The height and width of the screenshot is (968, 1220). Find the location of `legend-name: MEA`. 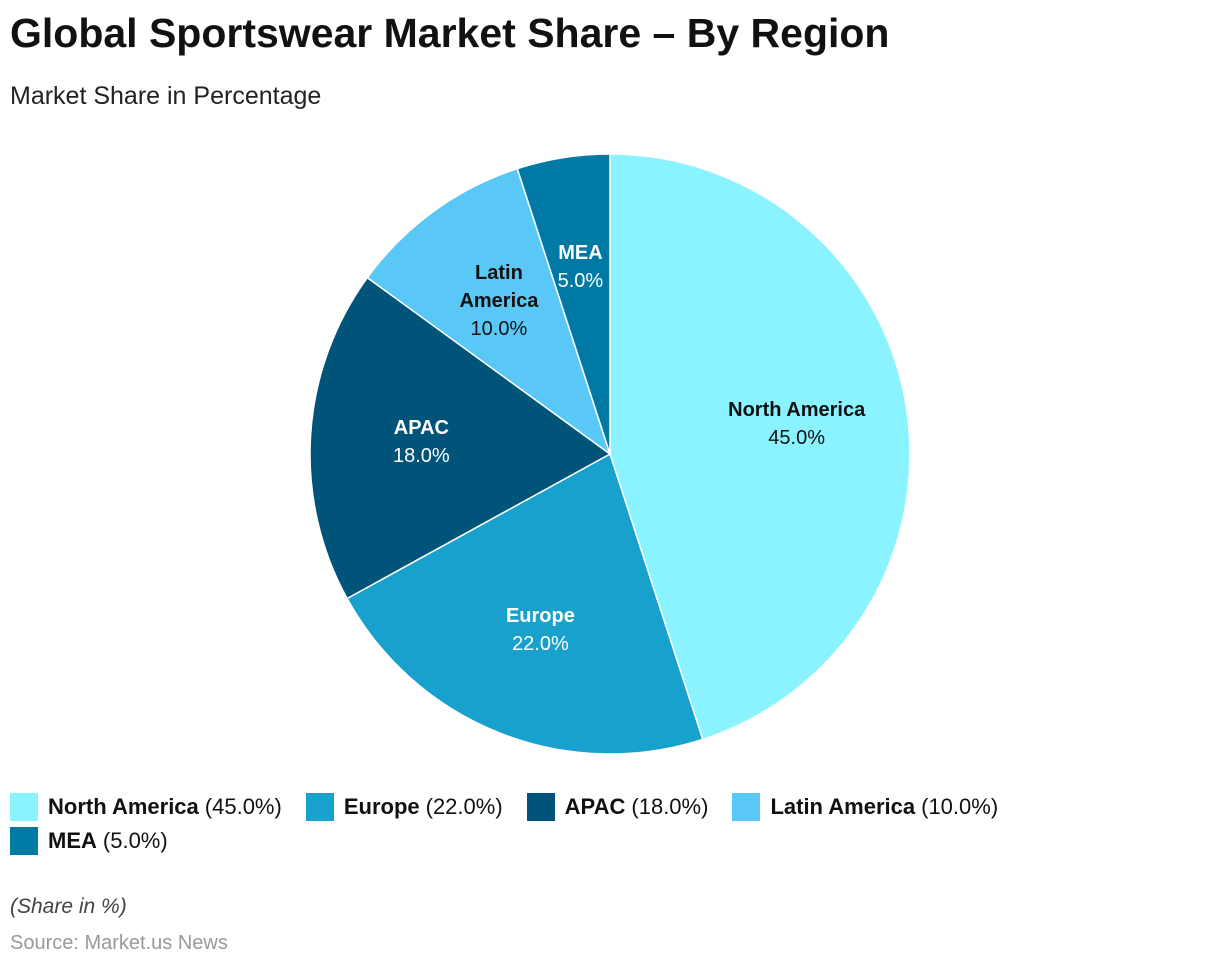

legend-name: MEA is located at coordinates (72, 840).